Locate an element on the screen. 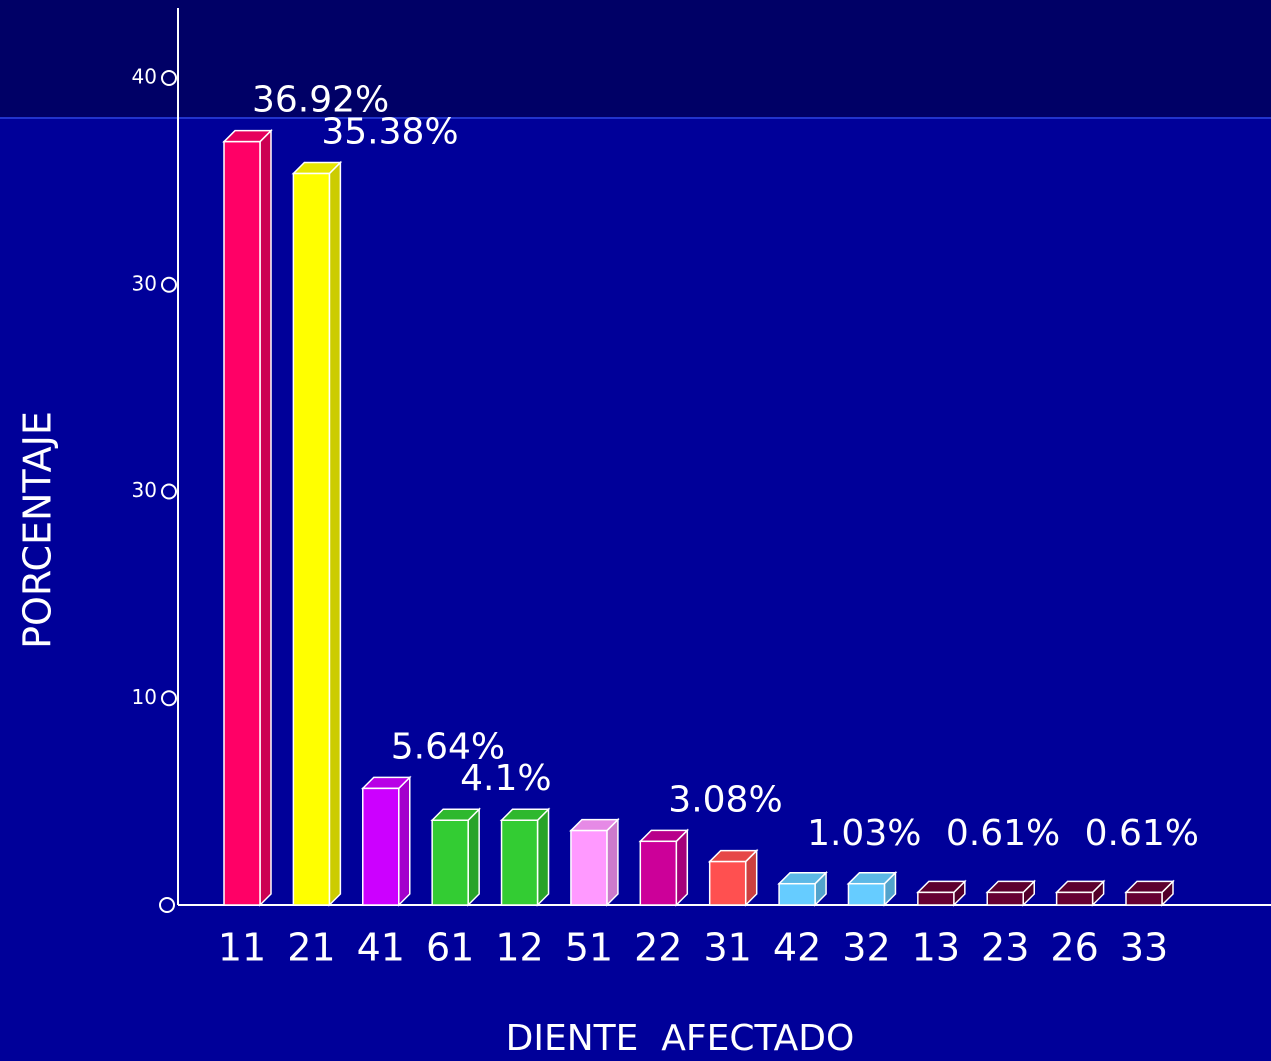 This screenshot has width=1271, height=1061. x-tick-label: 21 is located at coordinates (311, 948).